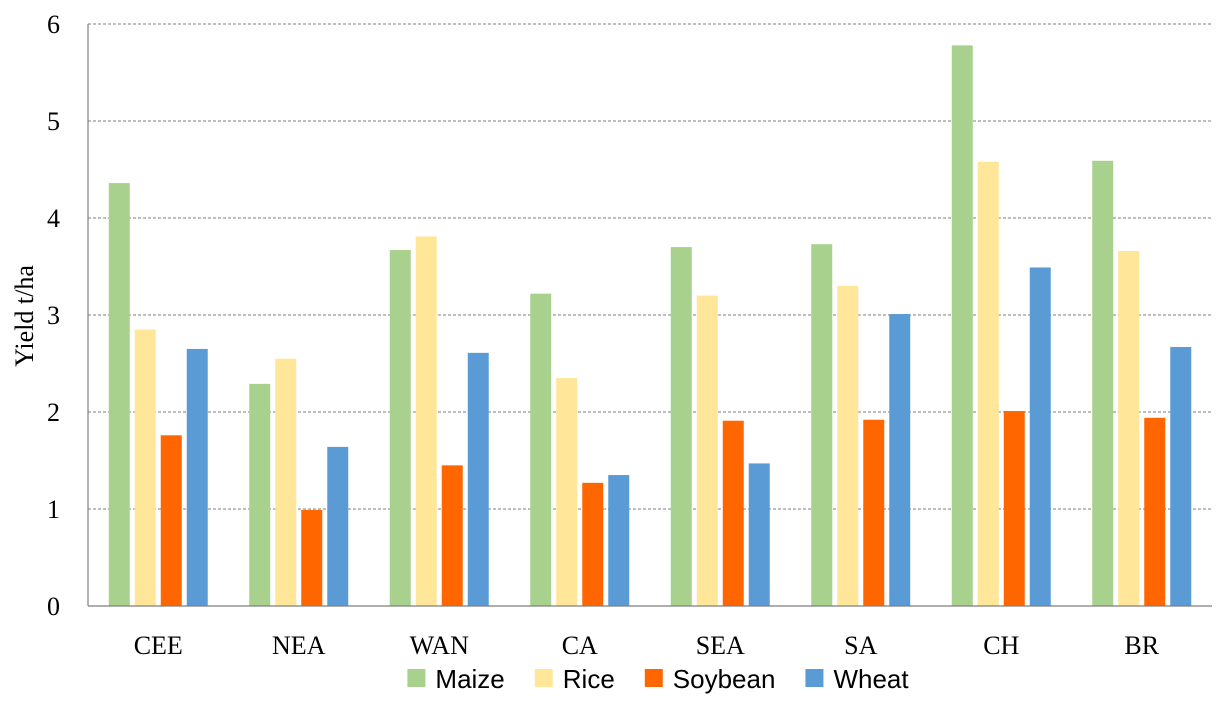 Image resolution: width=1229 pixels, height=702 pixels. I want to click on legend: Maize Rice Soybean Wheat, so click(658, 679).